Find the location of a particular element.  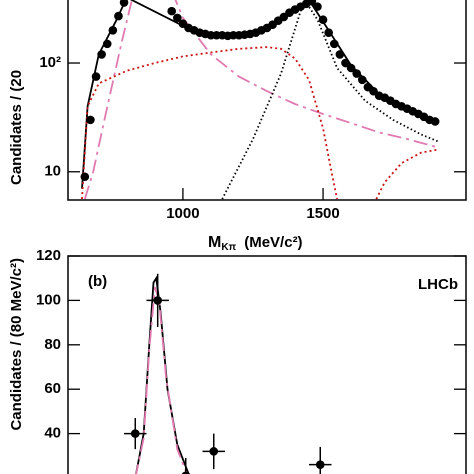

y-tick-label: 10 is located at coordinates (52, 171).